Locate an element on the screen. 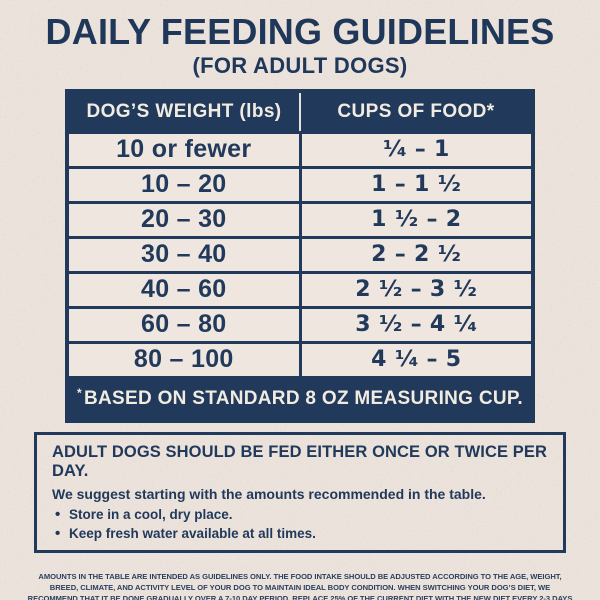  advice-bullet: Keep fresh water available at all times. is located at coordinates (300, 533).